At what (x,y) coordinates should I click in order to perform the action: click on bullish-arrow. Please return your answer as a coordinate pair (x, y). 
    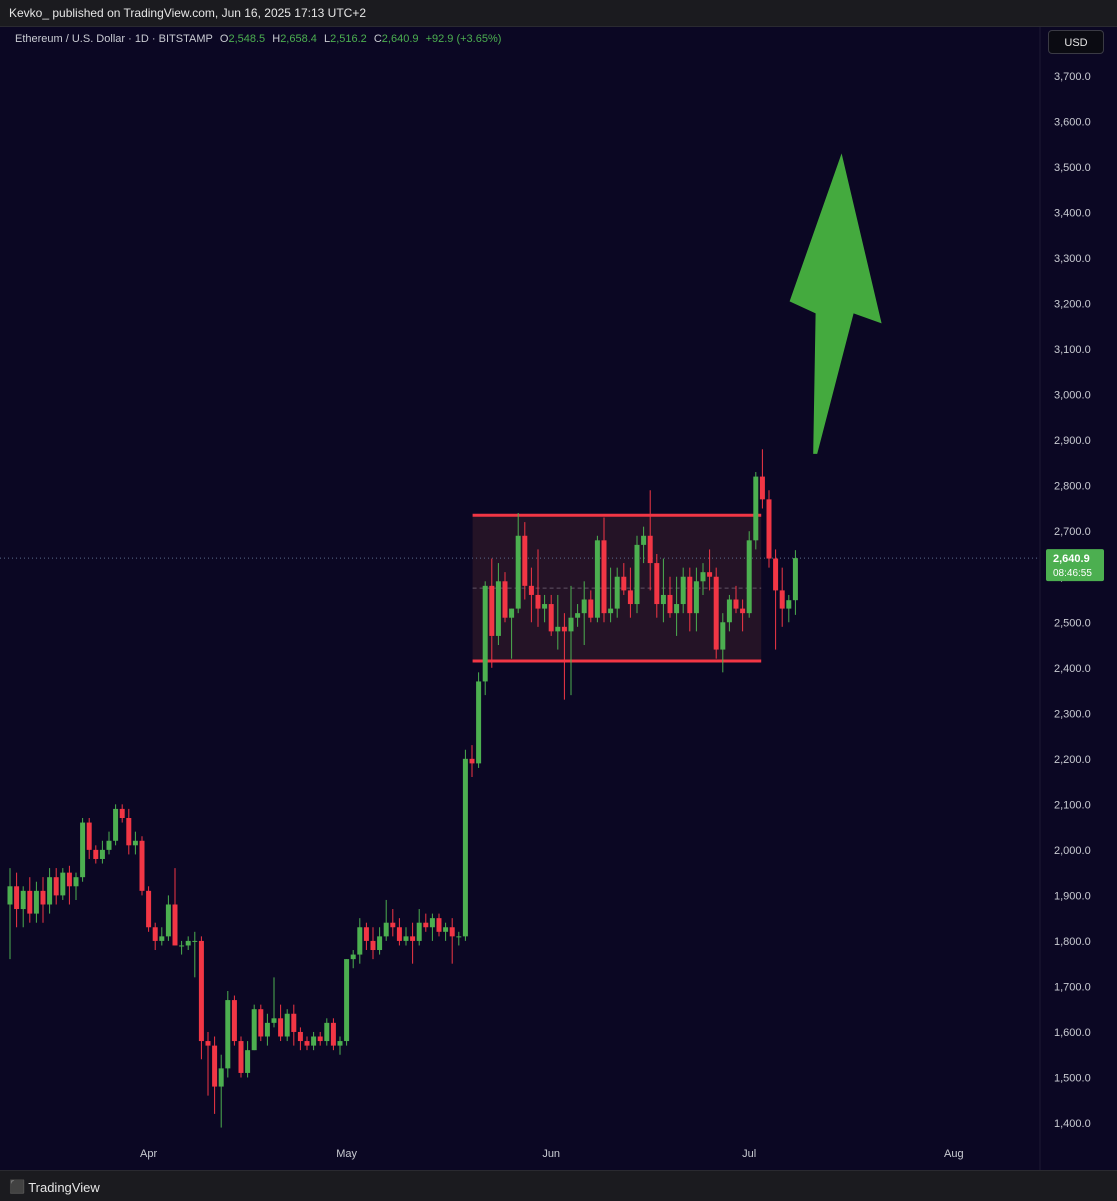
    Looking at the image, I should click on (835, 303).